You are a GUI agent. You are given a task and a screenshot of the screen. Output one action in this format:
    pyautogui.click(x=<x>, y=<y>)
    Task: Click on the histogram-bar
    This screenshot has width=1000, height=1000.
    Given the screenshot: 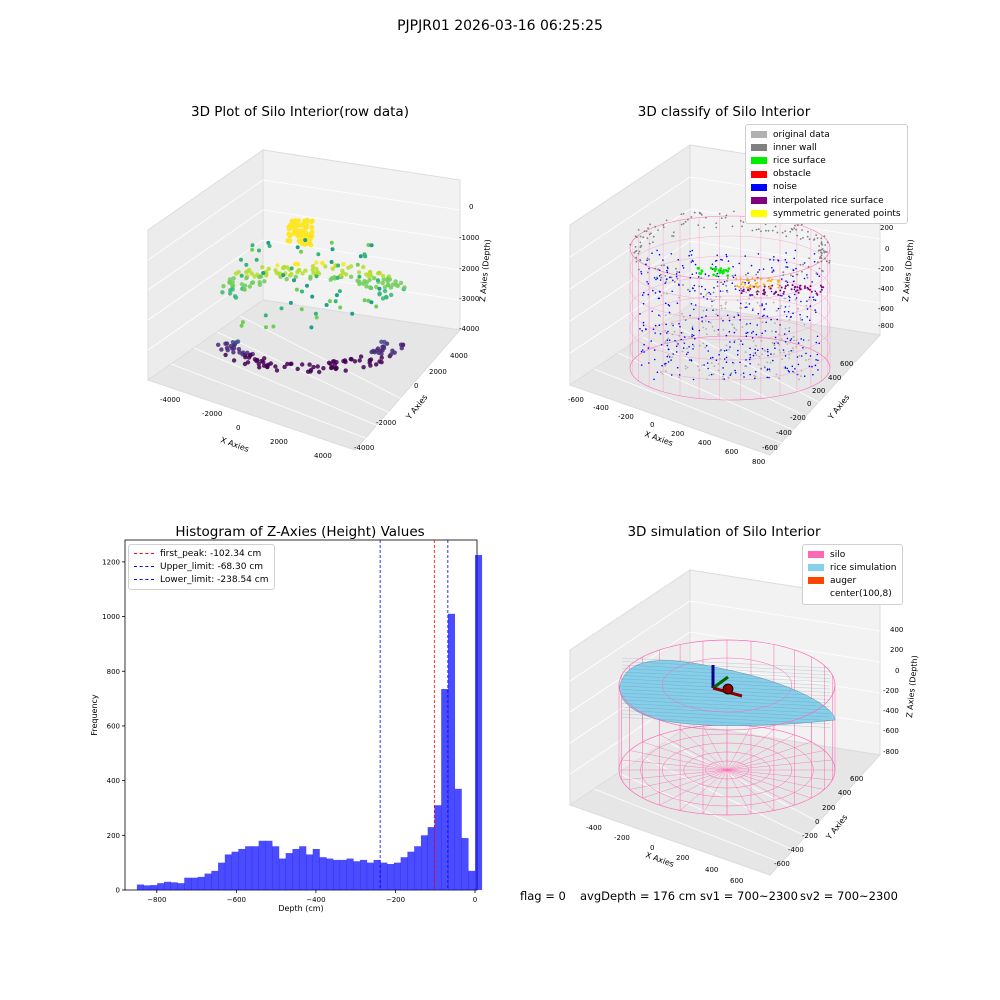 What is the action you would take?
    pyautogui.click(x=296, y=869)
    